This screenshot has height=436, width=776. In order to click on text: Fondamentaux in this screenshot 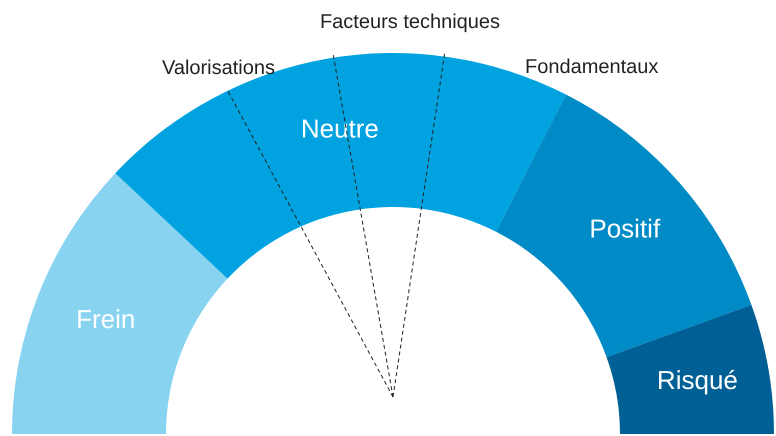, I will do `click(591, 67)`.